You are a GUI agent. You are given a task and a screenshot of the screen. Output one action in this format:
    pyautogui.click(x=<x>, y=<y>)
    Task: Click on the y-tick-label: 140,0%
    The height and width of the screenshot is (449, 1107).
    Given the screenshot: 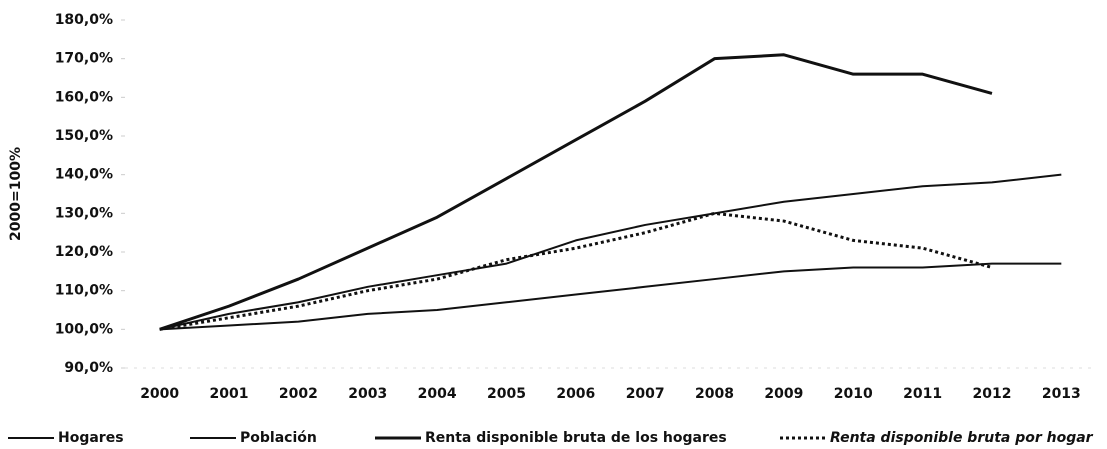 What is the action you would take?
    pyautogui.click(x=84, y=175)
    